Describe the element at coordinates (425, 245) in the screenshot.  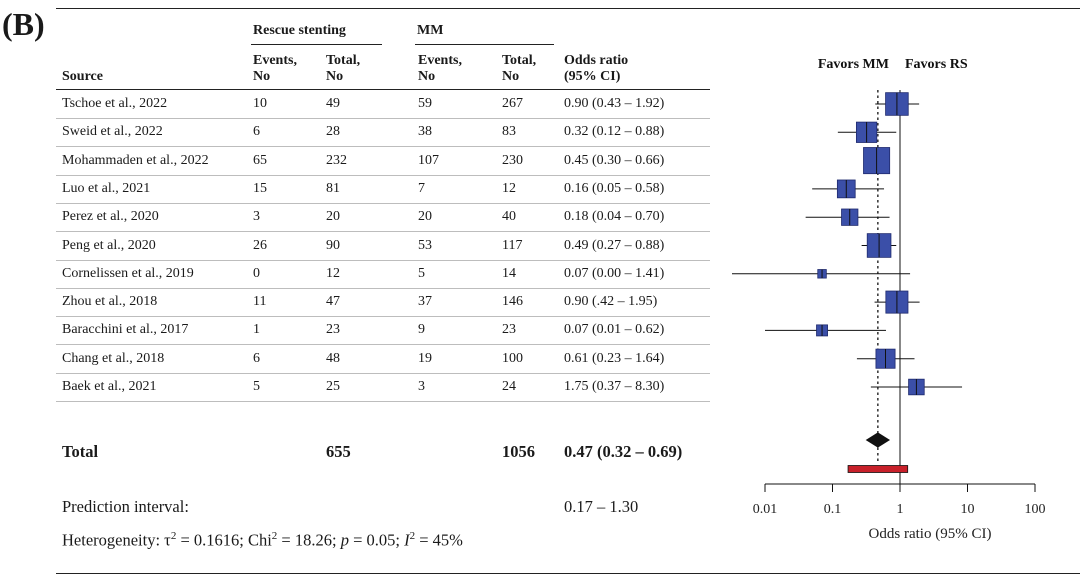
I see `cell-mm-events: 53` at that location.